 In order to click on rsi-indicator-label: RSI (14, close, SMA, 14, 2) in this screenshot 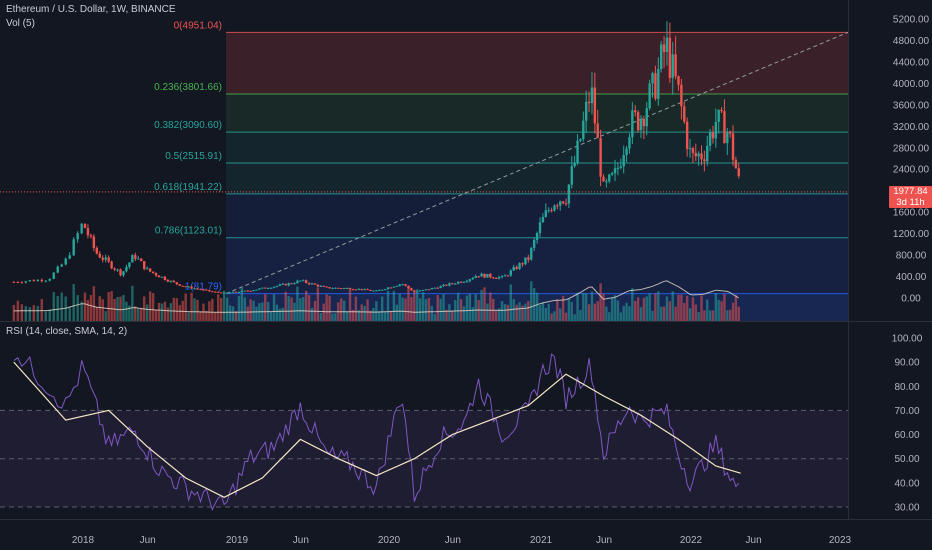, I will do `click(67, 331)`.